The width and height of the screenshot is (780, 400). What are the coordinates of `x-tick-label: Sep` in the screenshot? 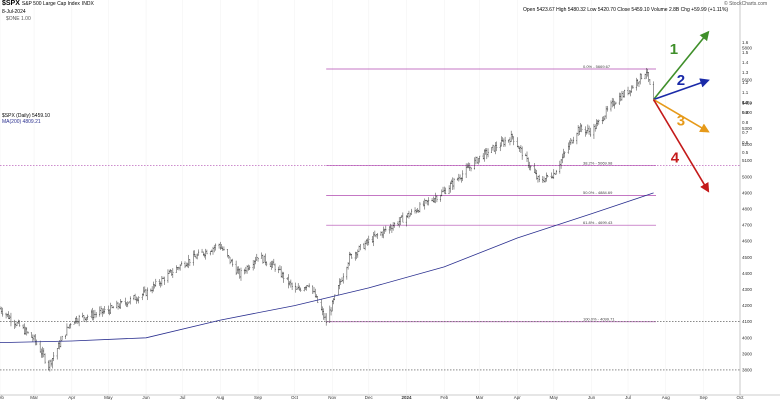 It's located at (258, 397).